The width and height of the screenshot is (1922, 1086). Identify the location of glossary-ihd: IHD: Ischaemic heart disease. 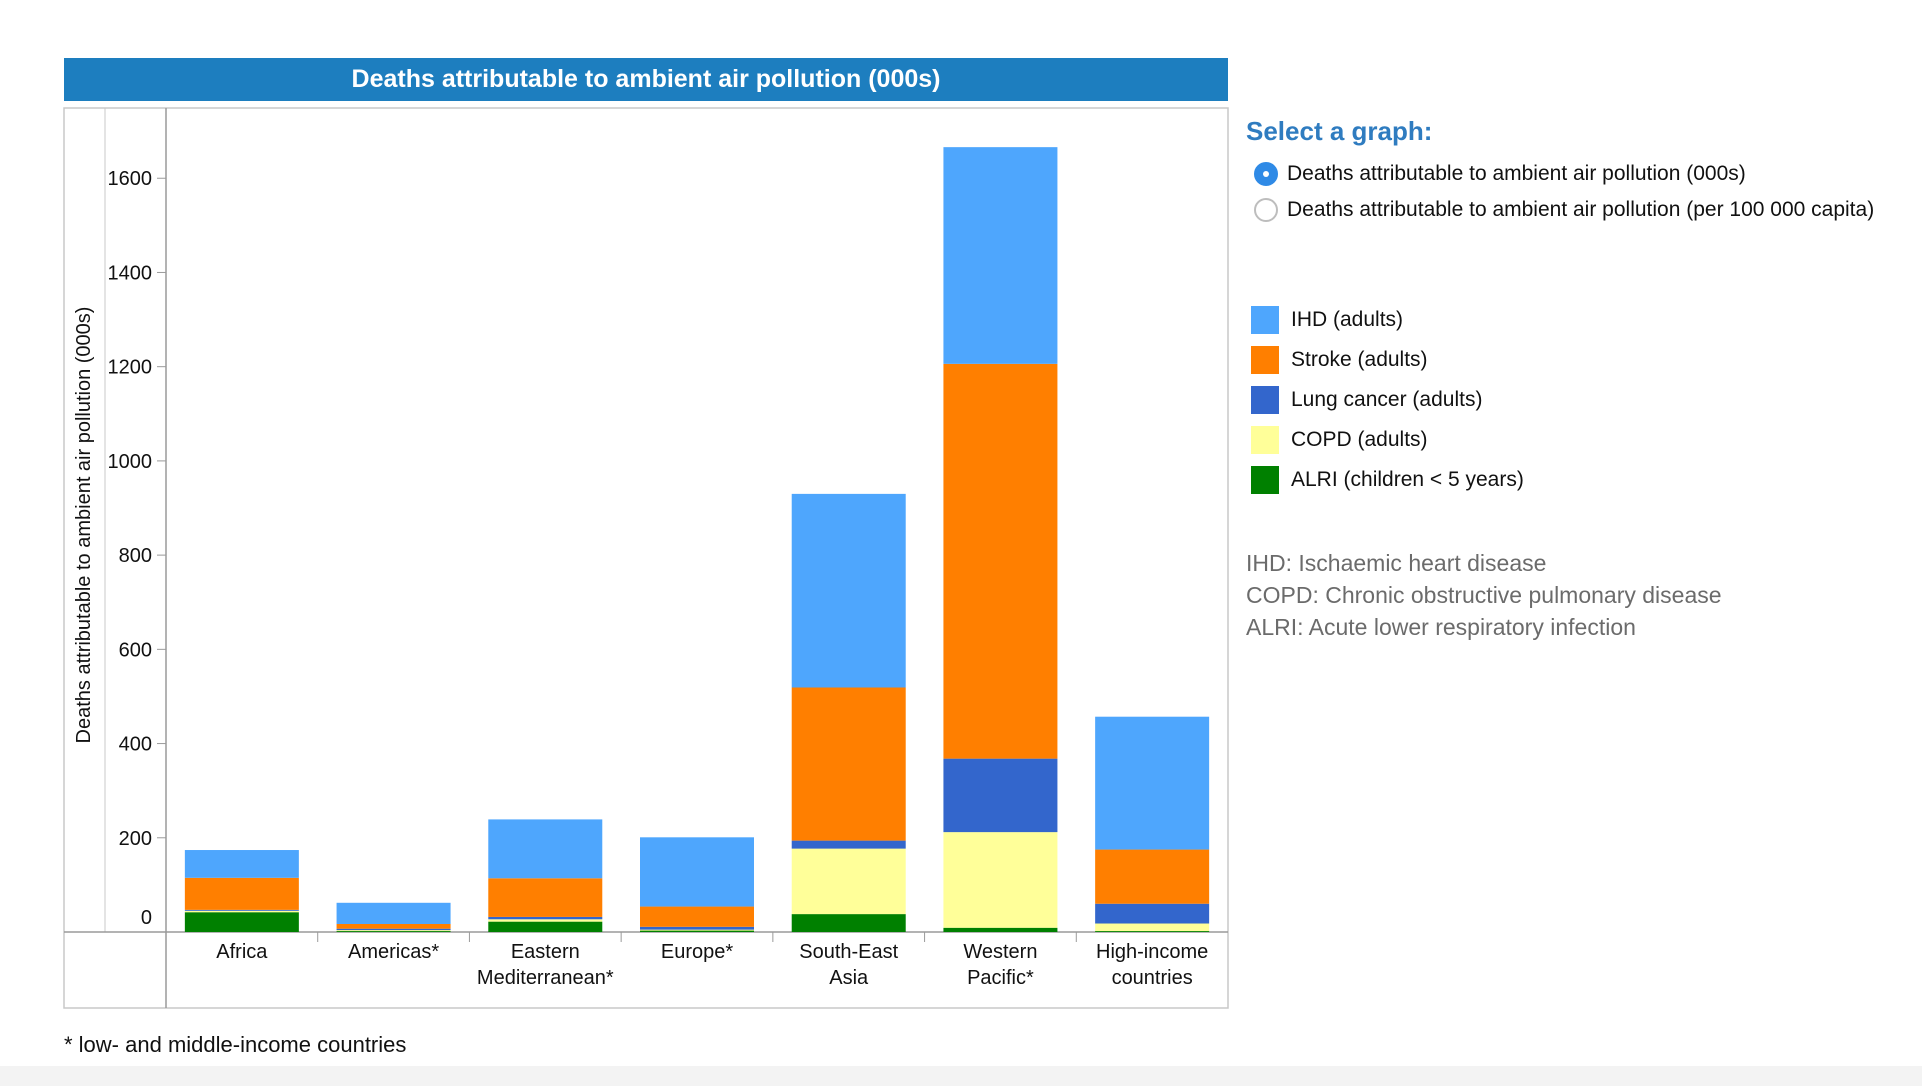
(1396, 563).